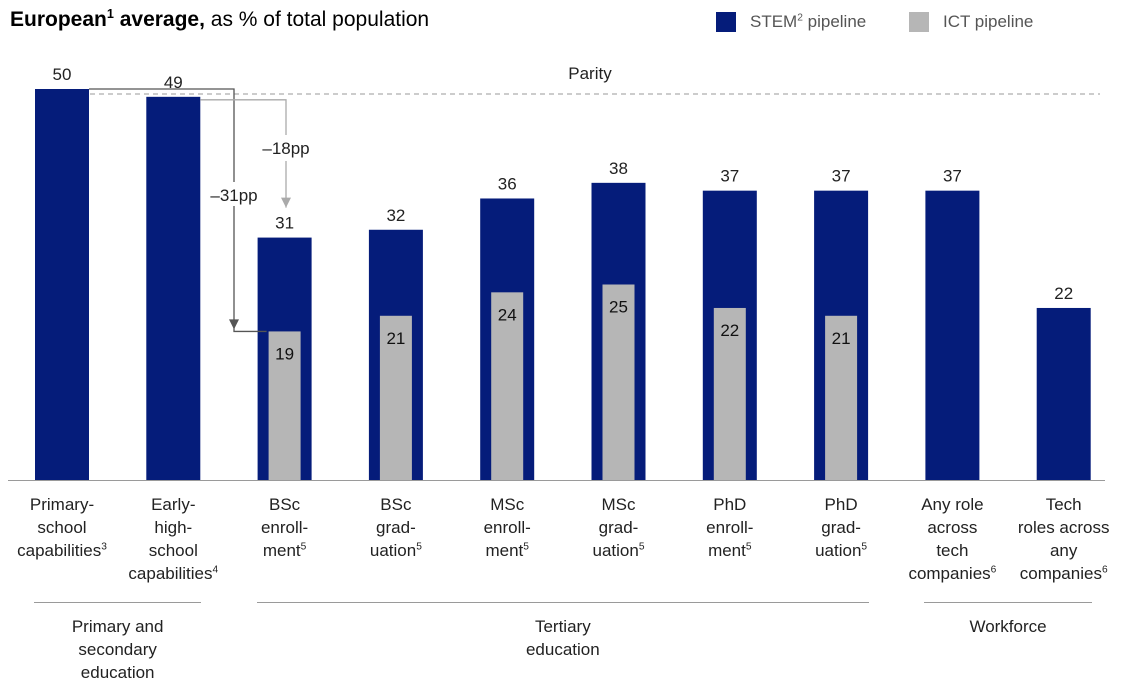 This screenshot has height=684, width=1124. Describe the element at coordinates (507, 183) in the screenshot. I see `stem-value-label-4: 36` at that location.